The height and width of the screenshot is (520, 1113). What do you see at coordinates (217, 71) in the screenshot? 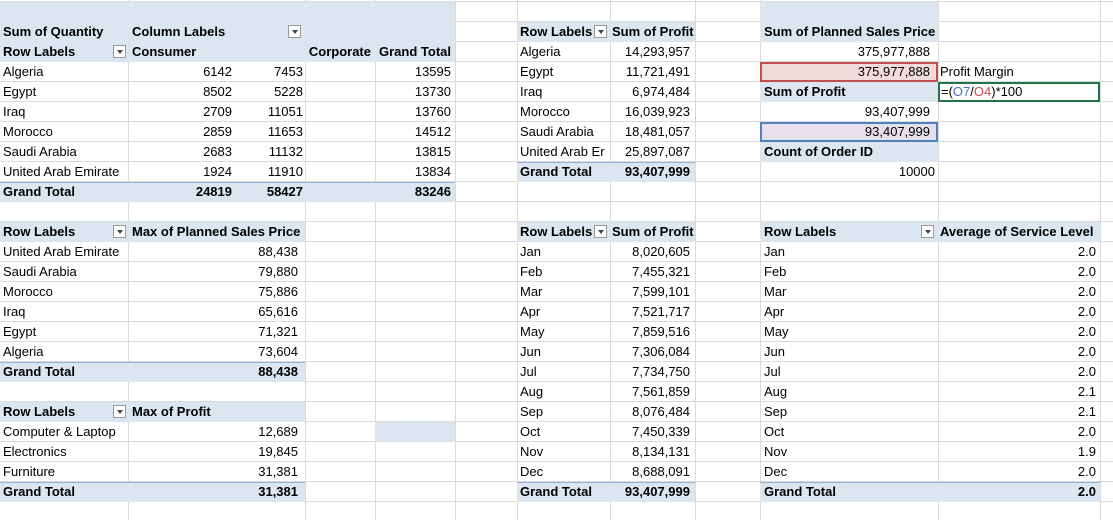
I see `cell-text: 6142` at bounding box center [217, 71].